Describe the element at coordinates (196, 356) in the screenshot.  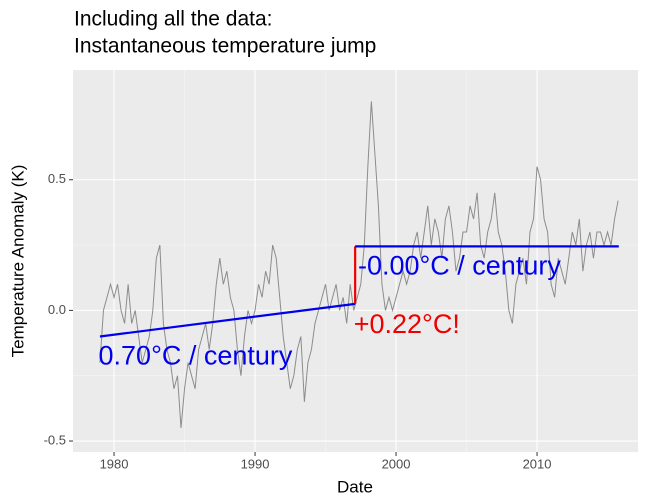
I see `annotation: 0.70°C / century` at that location.